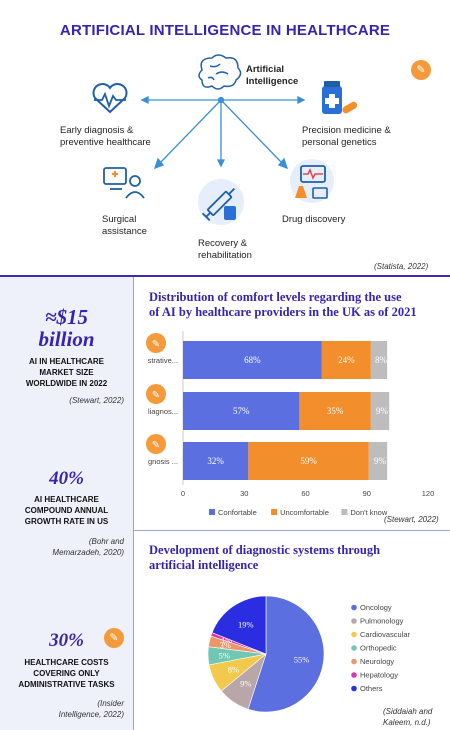 The image size is (450, 730). I want to click on stat-market-size: ≈$15 billion, so click(66, 328).